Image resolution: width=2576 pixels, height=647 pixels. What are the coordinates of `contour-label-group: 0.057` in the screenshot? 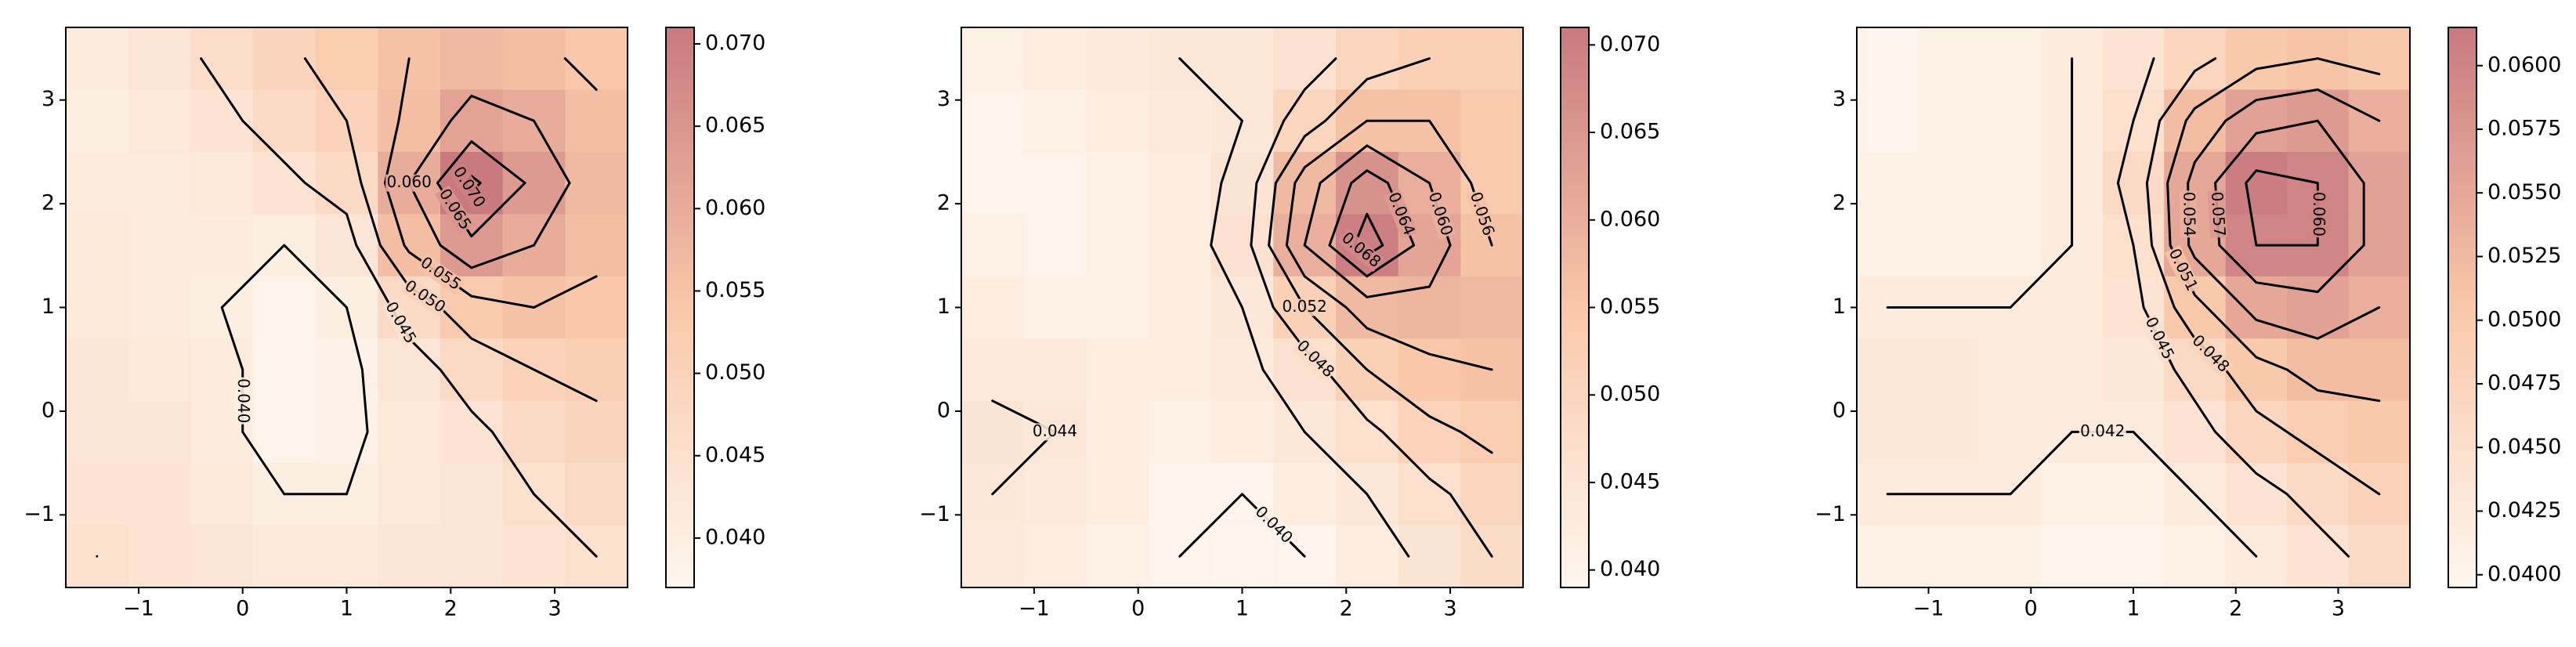 It's located at (2218, 214).